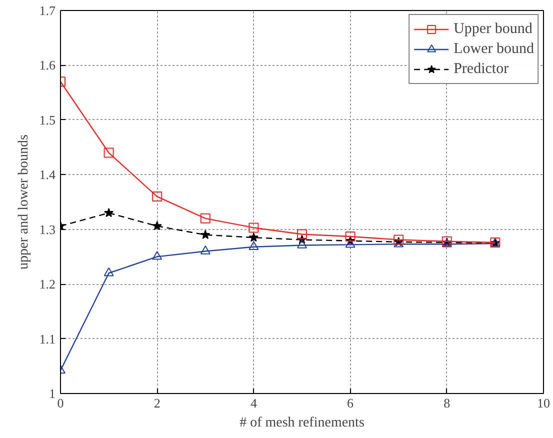 The width and height of the screenshot is (553, 438). I want to click on y-axis-title: upper and lower bounds, so click(24, 202).